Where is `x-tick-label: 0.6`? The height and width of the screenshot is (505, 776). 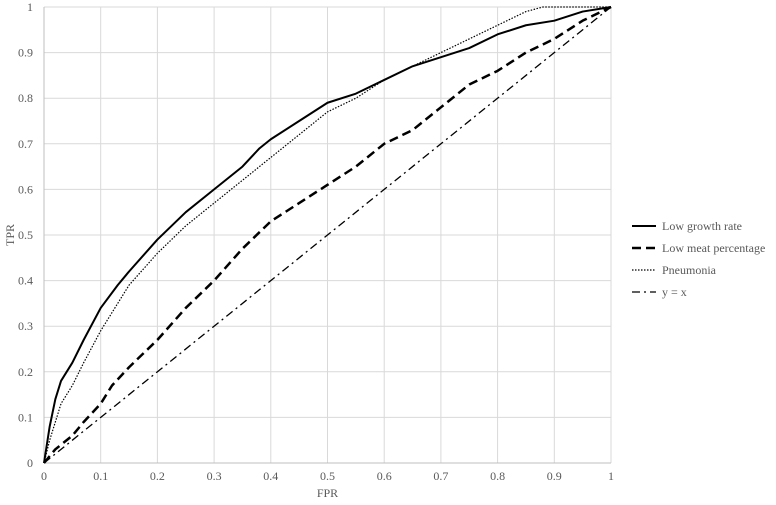 x-tick-label: 0.6 is located at coordinates (384, 476).